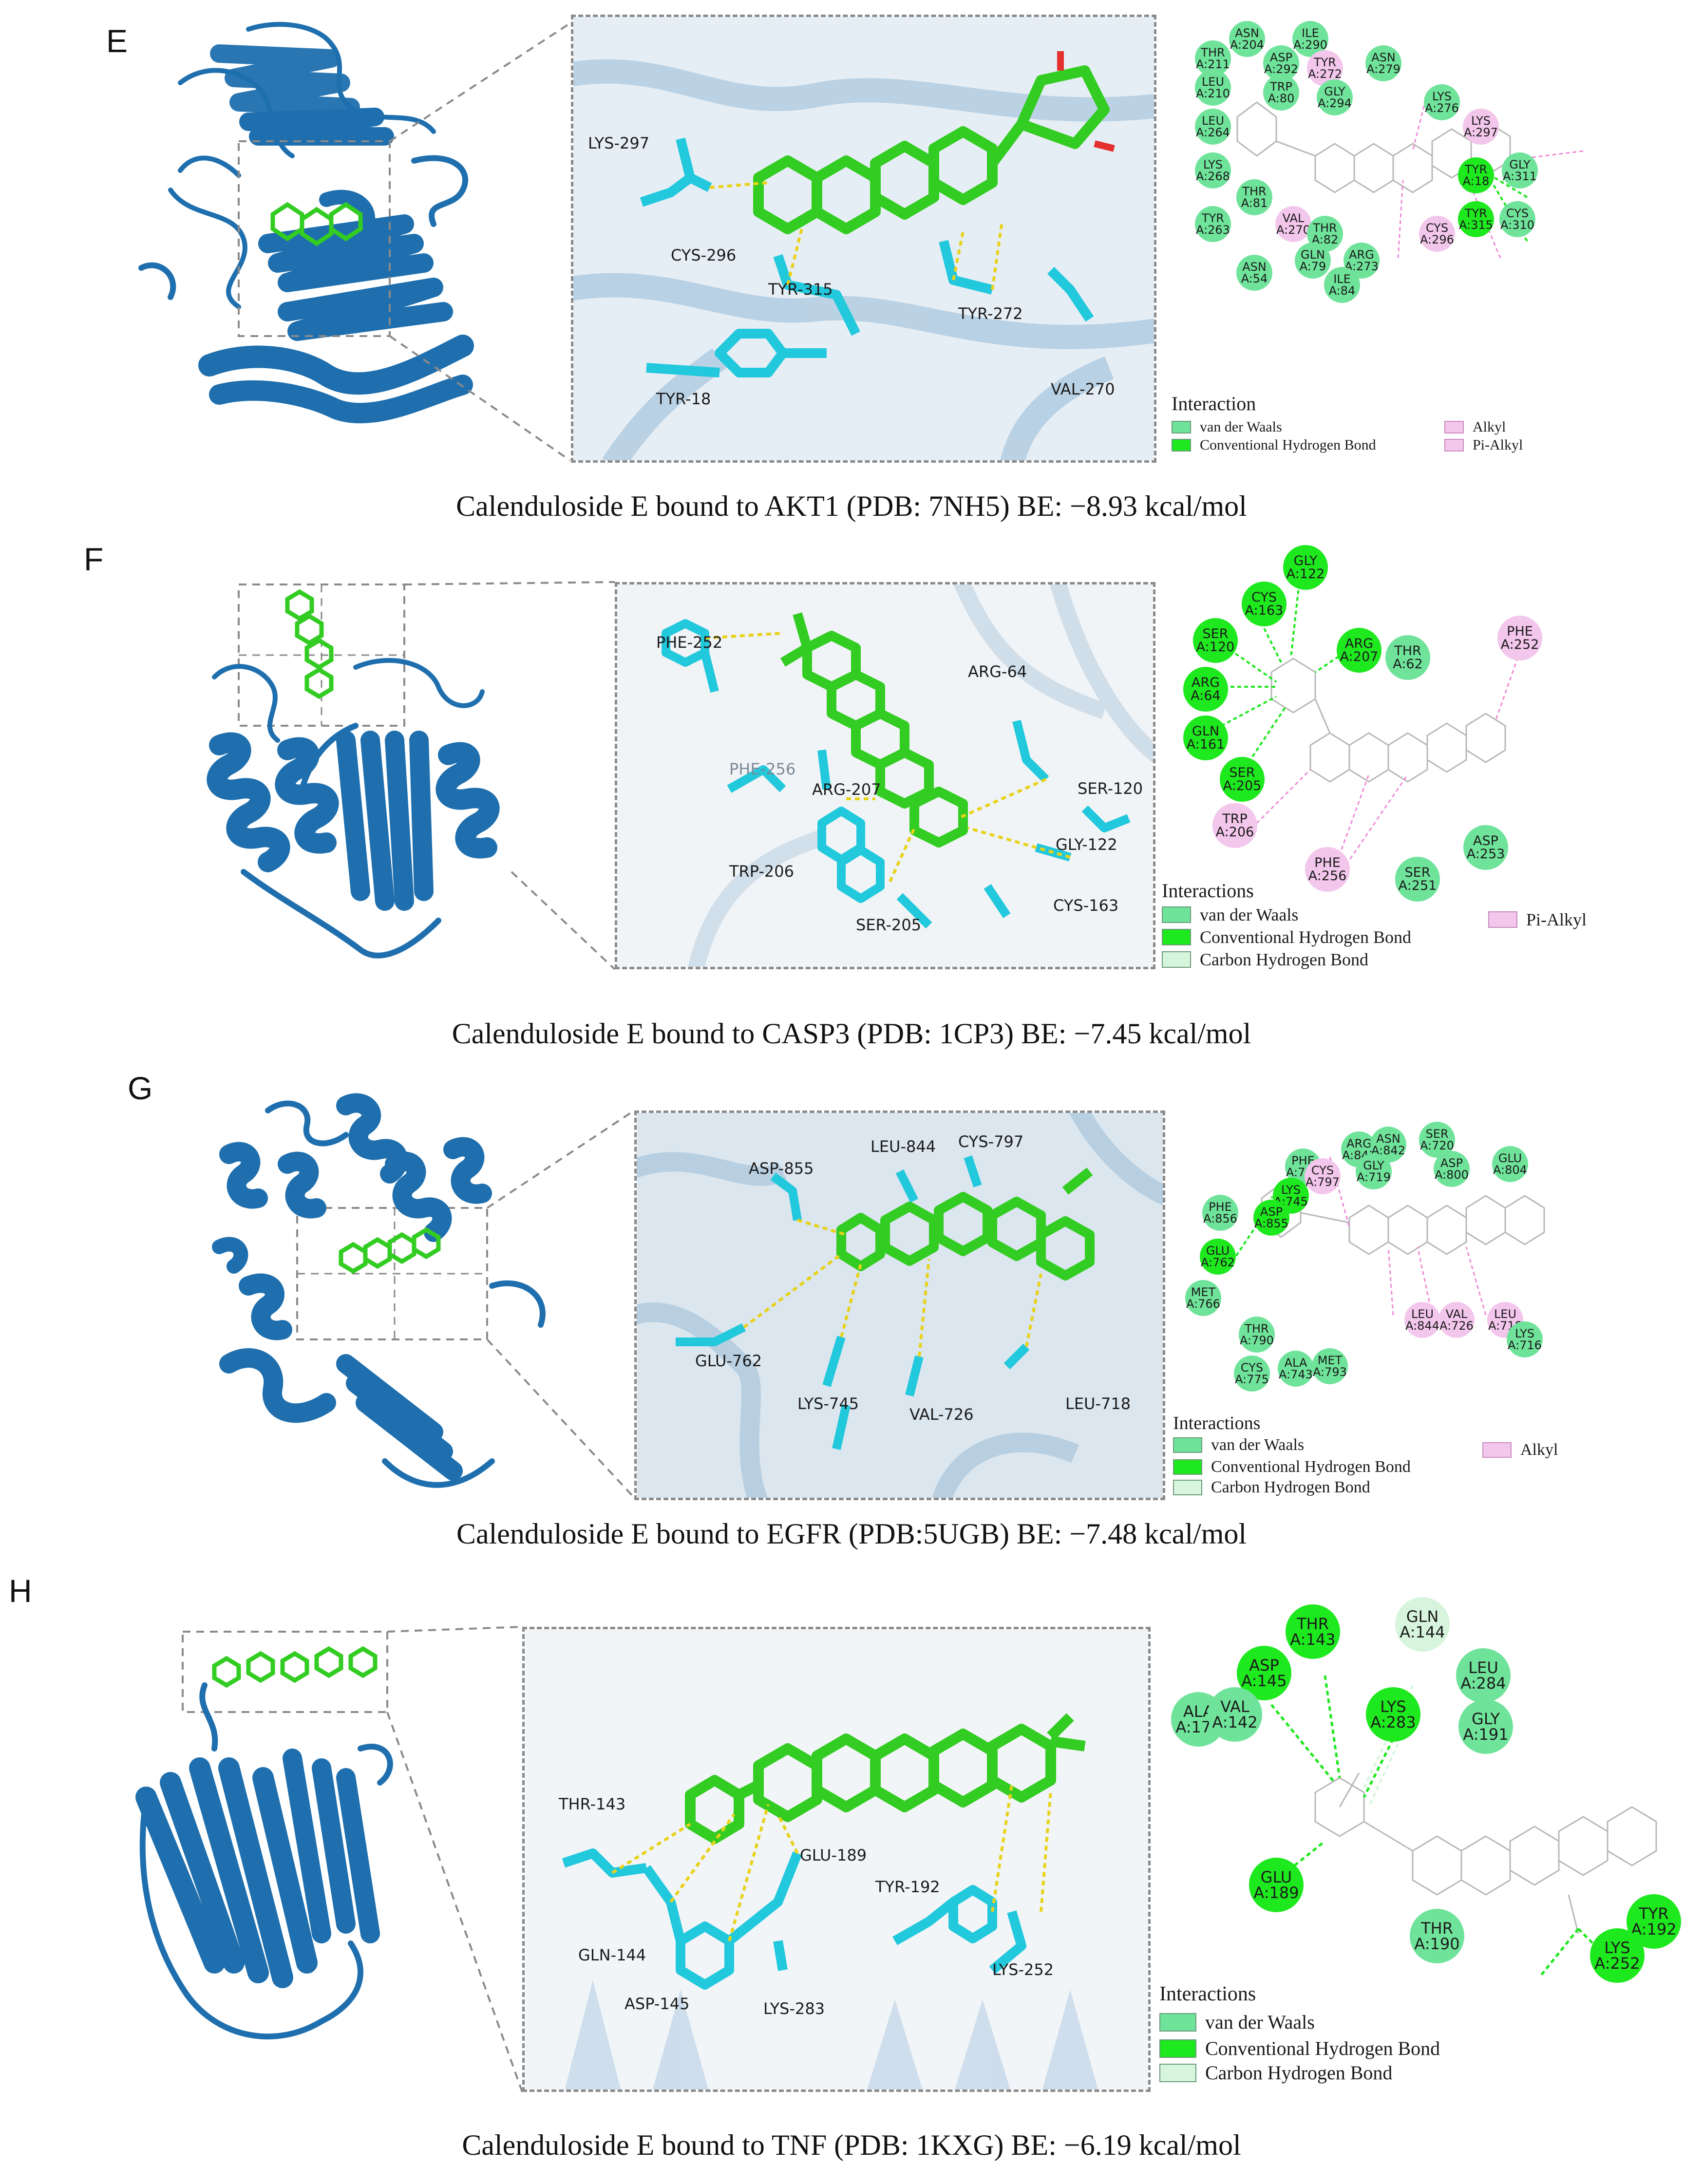 Image resolution: width=1703 pixels, height=2184 pixels. Describe the element at coordinates (1617, 1948) in the screenshot. I see `residue-bubble-name: LYS` at that location.